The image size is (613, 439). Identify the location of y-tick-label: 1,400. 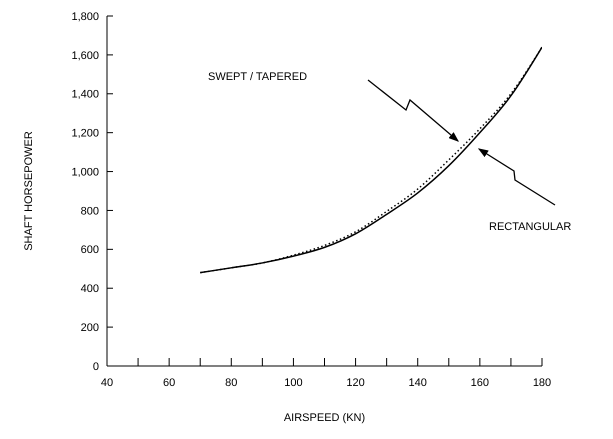
(85, 94).